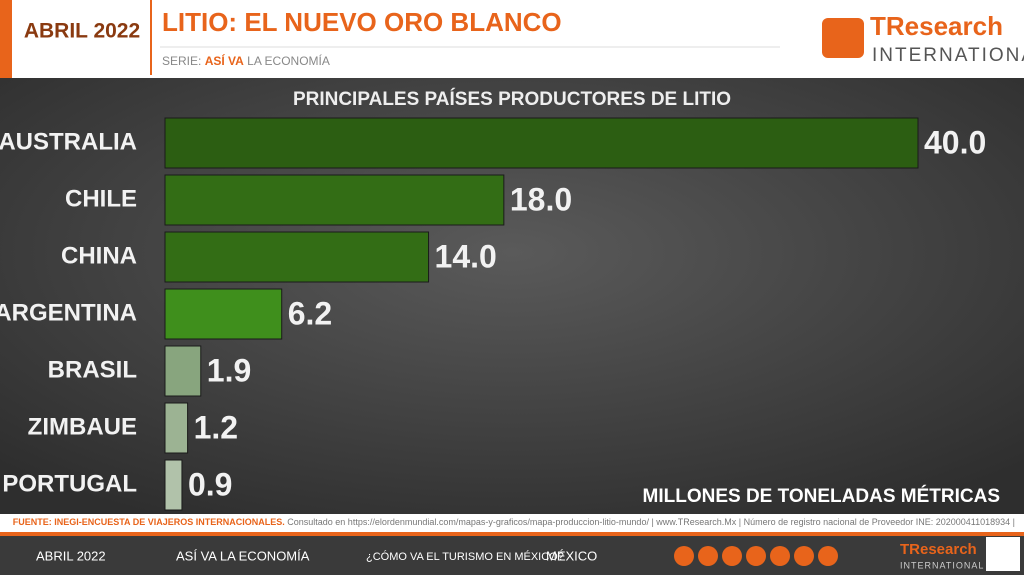 Image resolution: width=1024 pixels, height=575 pixels. Describe the element at coordinates (229, 370) in the screenshot. I see `value-label: 1.9` at that location.